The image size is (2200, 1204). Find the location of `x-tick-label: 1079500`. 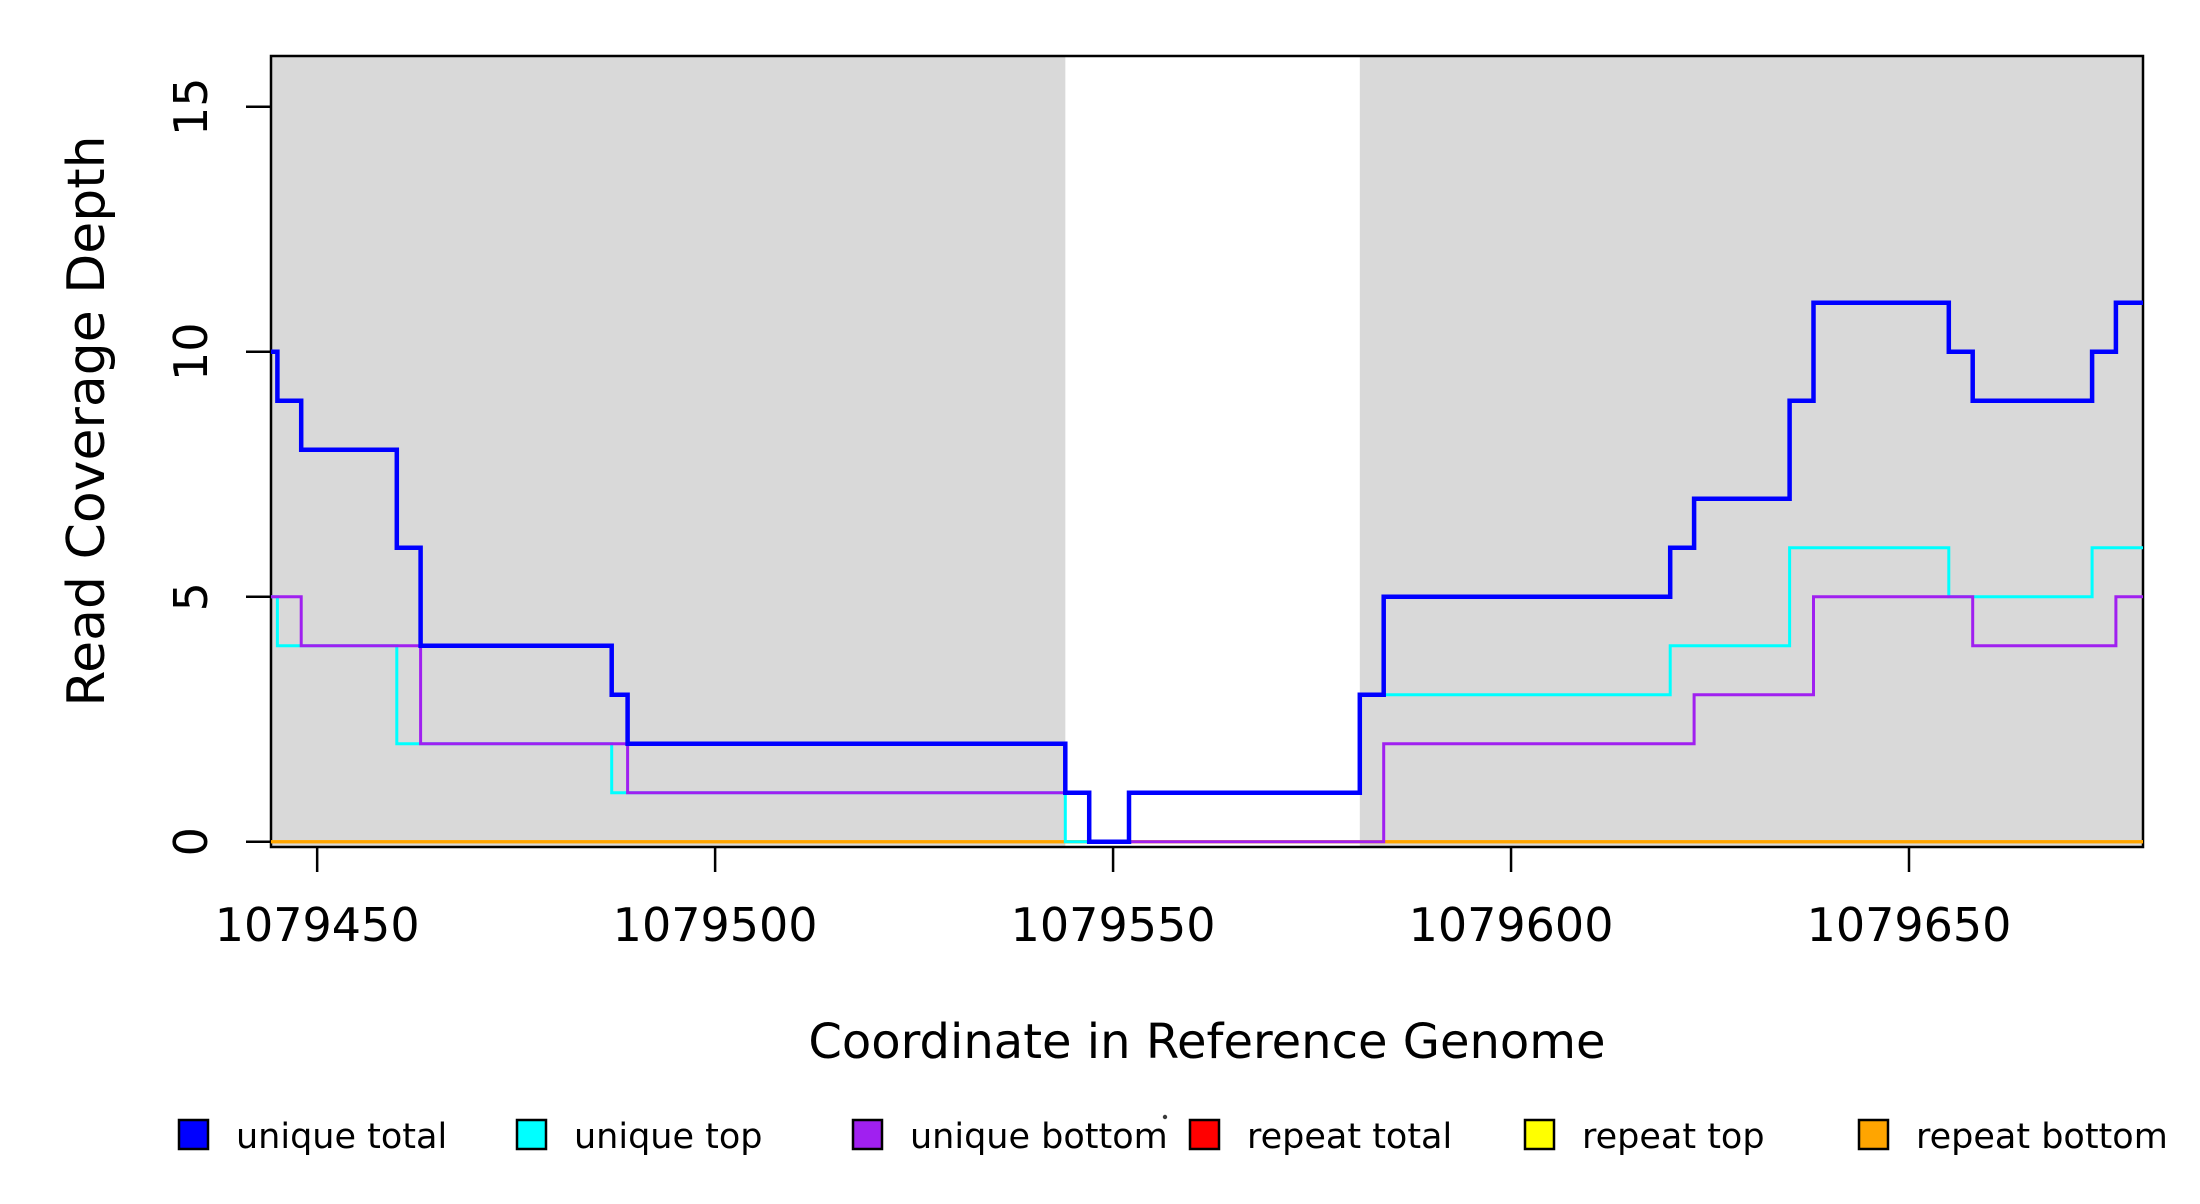

x-tick-label: 1079500 is located at coordinates (715, 925).